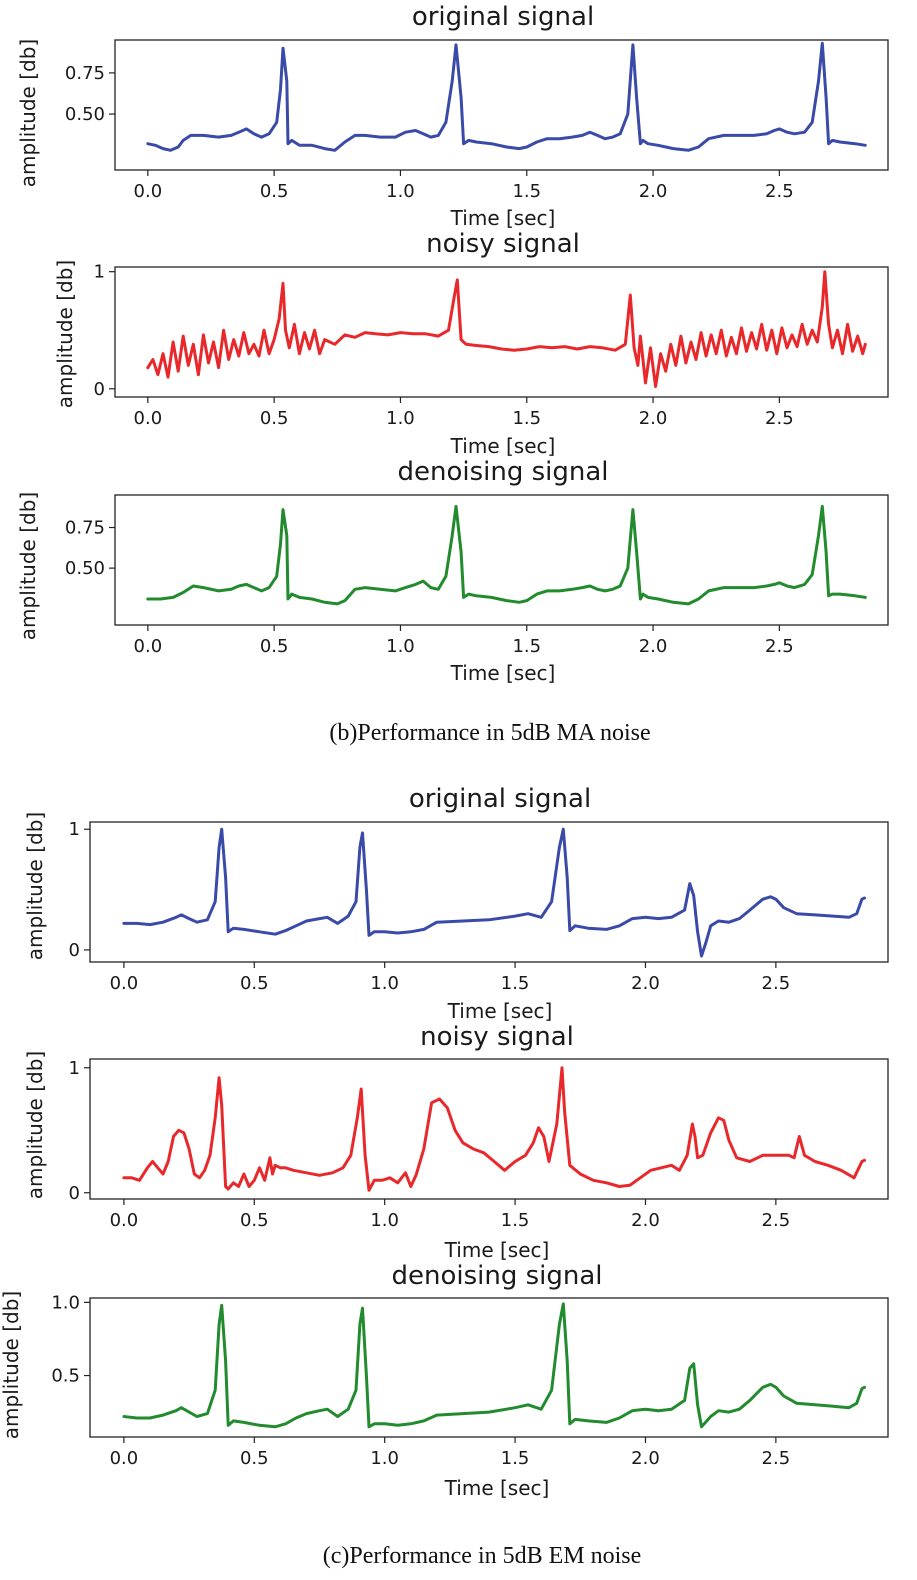 The height and width of the screenshot is (1580, 917). I want to click on caption-b: (b)Performance in 5dB MA noise, so click(489, 733).